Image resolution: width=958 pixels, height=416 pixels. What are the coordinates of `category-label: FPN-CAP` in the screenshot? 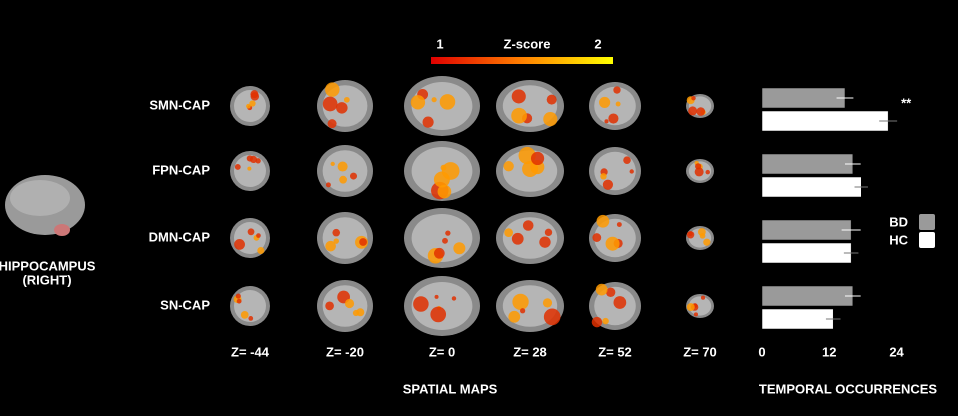 It's located at (181, 169).